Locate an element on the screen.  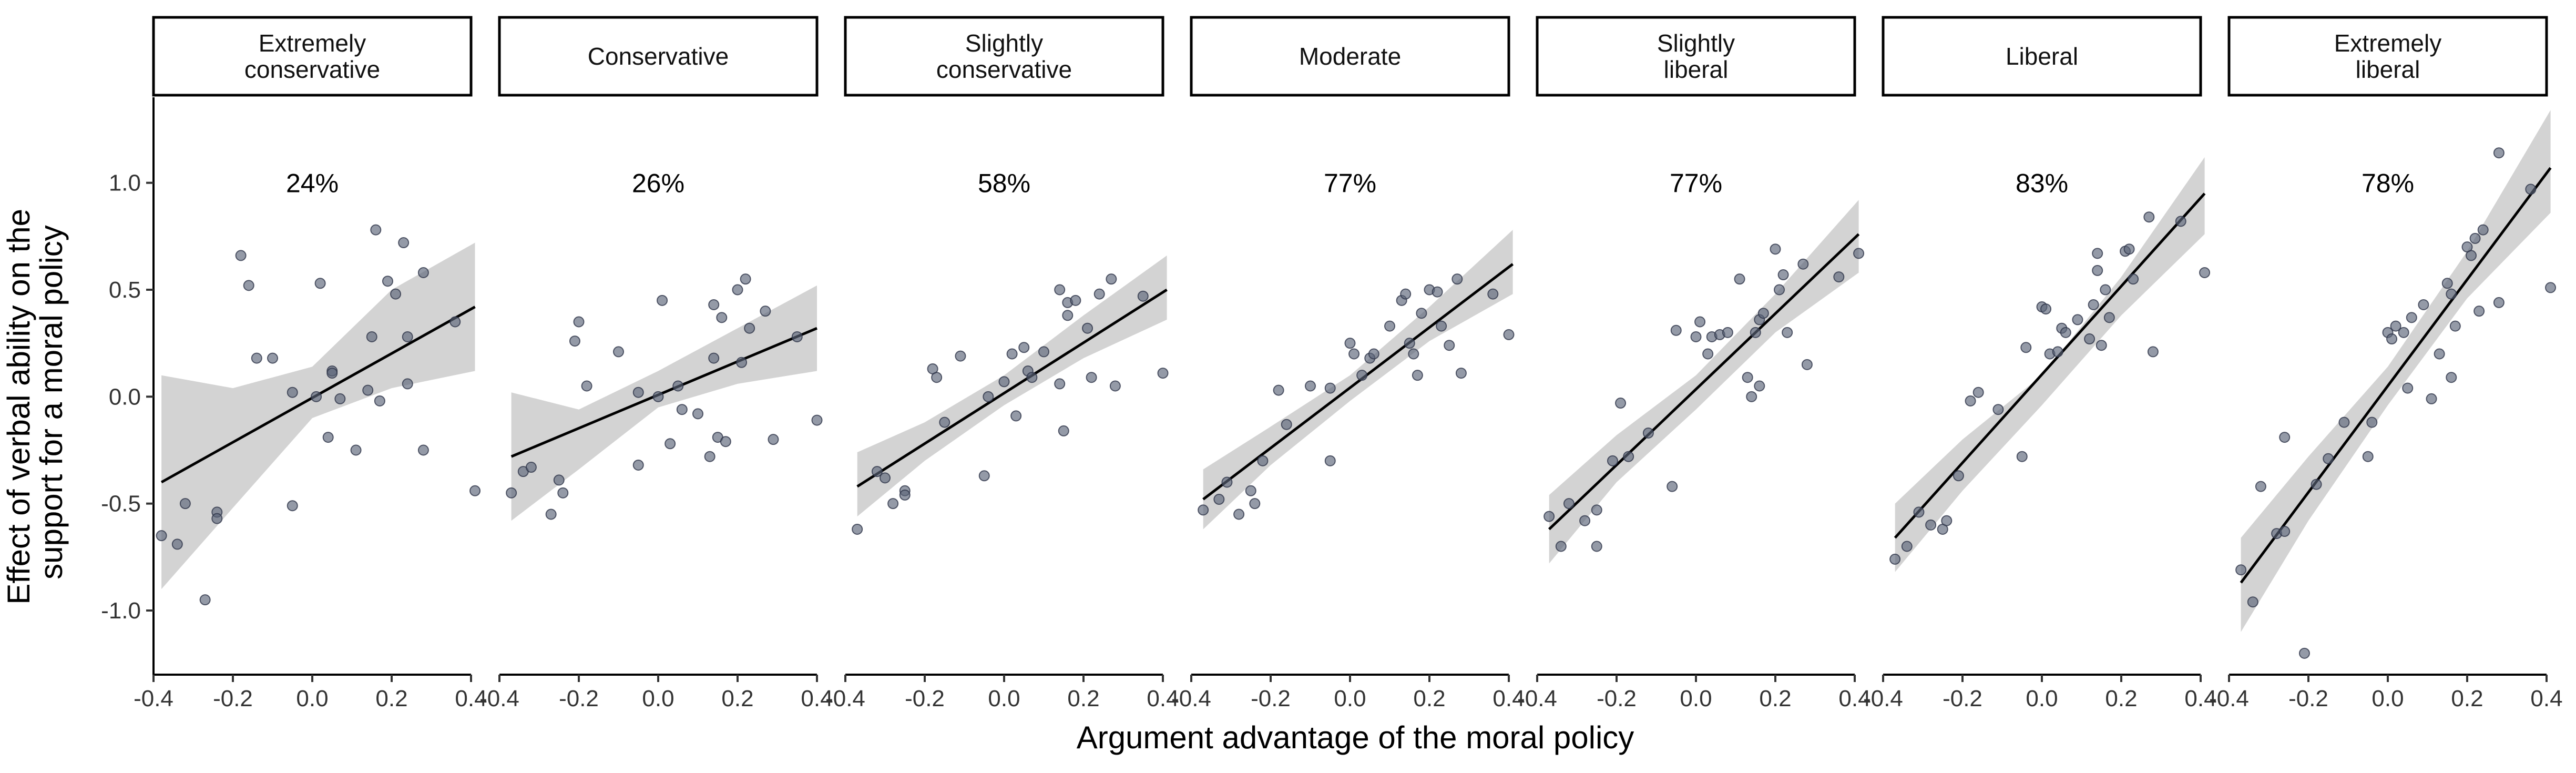
facet-strip-label: Extremely is located at coordinates (312, 43).